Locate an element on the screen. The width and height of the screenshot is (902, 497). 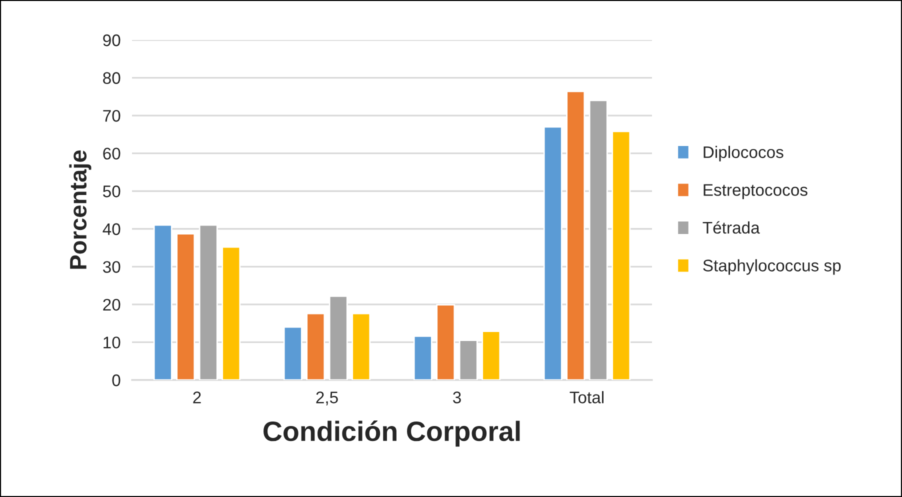
legend-label: Tétrada is located at coordinates (731, 227).